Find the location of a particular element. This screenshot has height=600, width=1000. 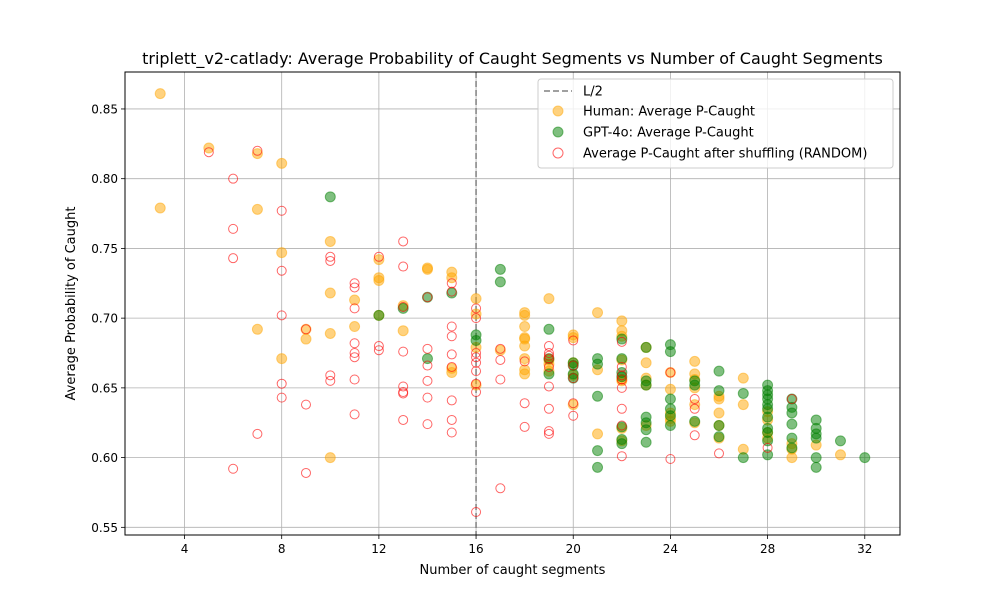

x-axis-label: Number of caught segments is located at coordinates (513, 570).